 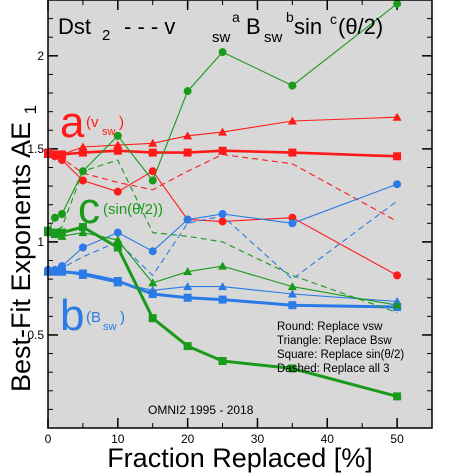 What do you see at coordinates (40, 56) in the screenshot?
I see `y-tick-label: 2` at bounding box center [40, 56].